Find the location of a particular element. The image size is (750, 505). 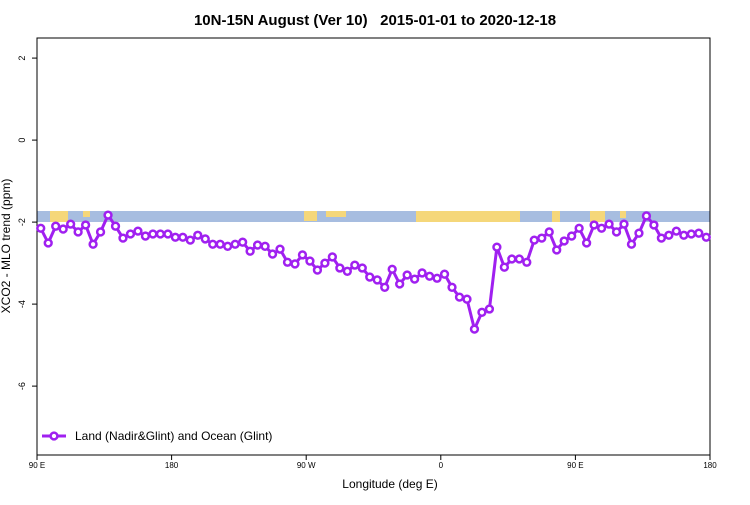

ocean-band is located at coordinates (373, 216).